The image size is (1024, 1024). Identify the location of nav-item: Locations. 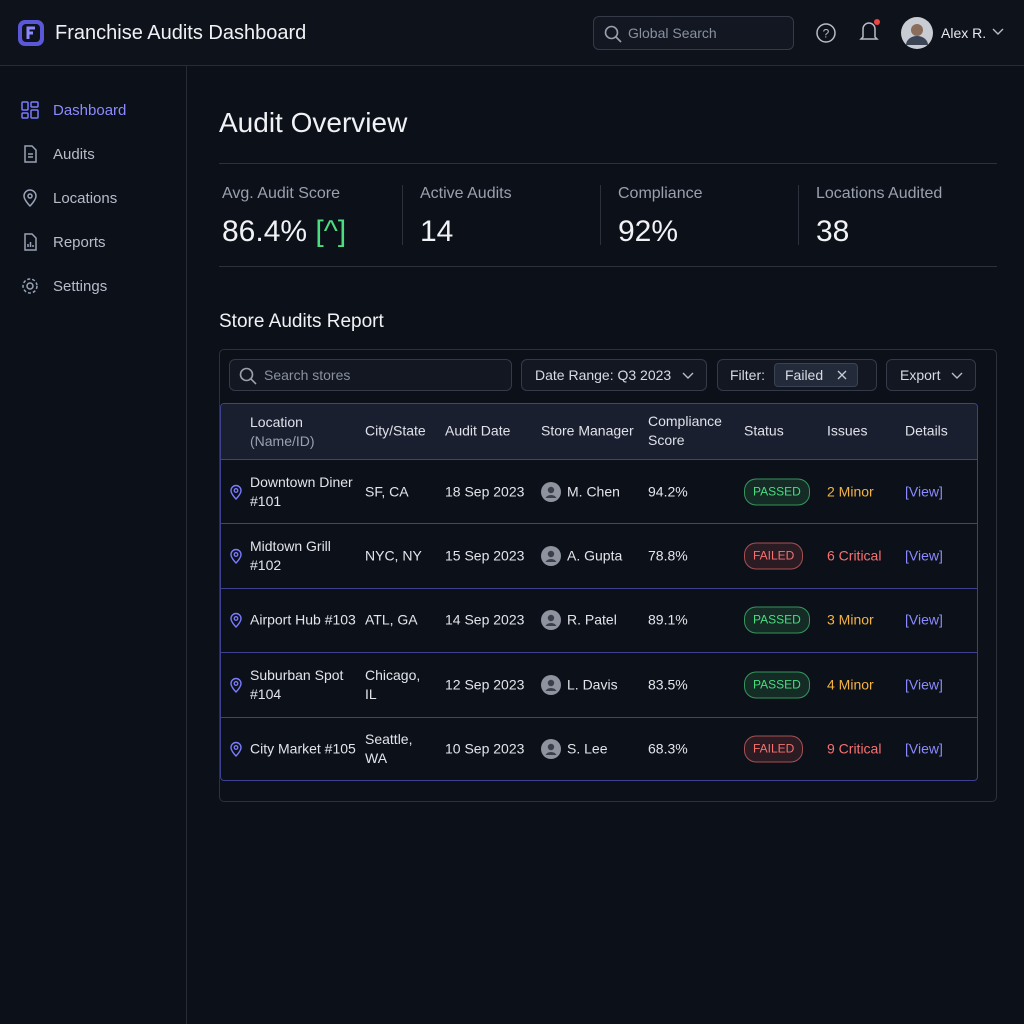
(68, 198).